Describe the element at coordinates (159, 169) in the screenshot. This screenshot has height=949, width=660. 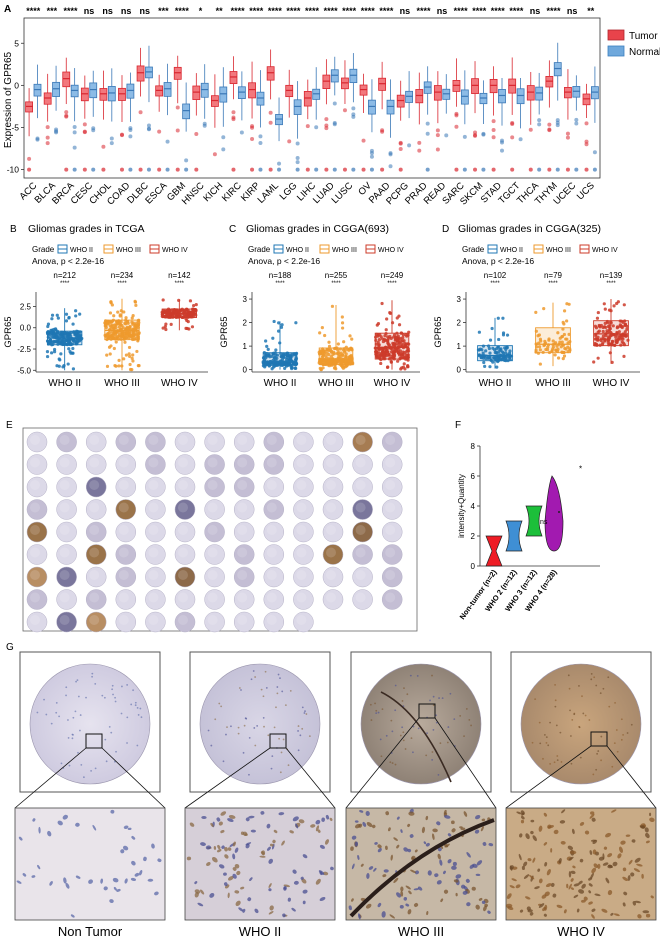
I see `tumor-box-esca-outlier` at that location.